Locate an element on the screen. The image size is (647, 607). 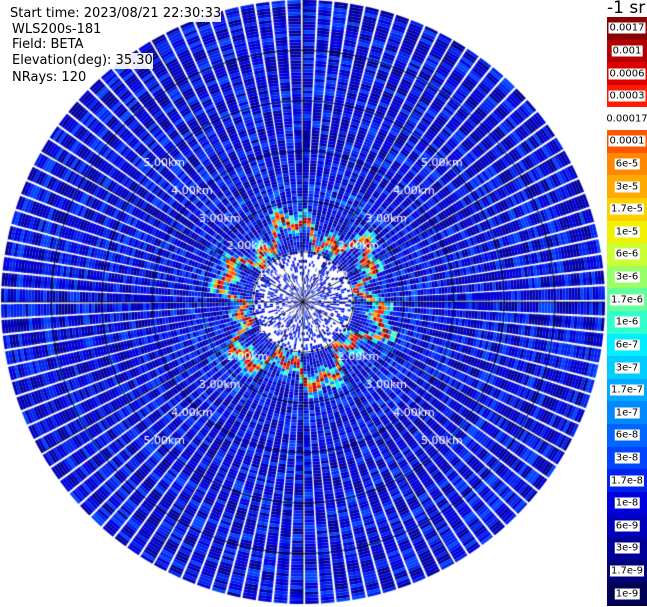
colorbar-cell: 3e-8 is located at coordinates (627, 458).